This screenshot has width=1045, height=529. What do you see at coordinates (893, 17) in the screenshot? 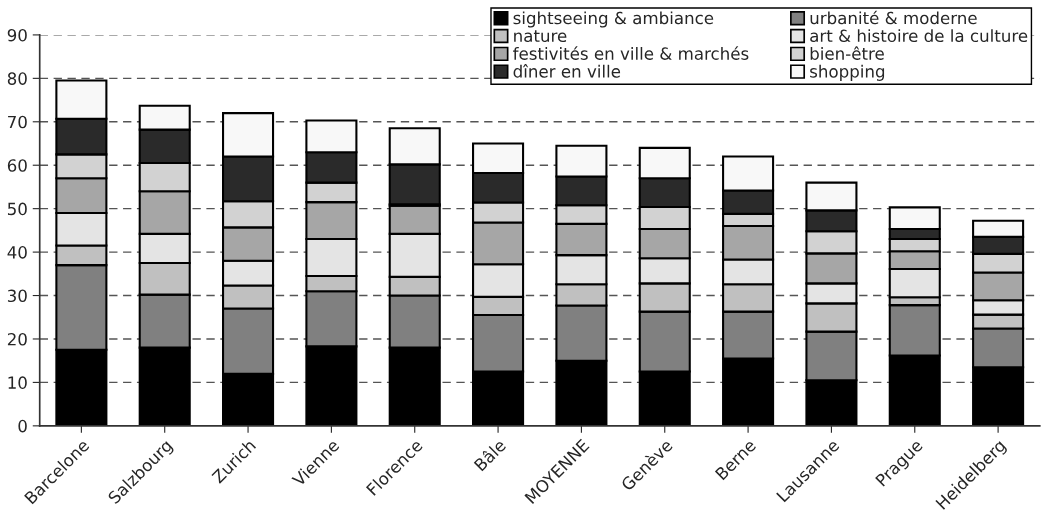
I see `legend-label: urbanité & moderne` at bounding box center [893, 17].